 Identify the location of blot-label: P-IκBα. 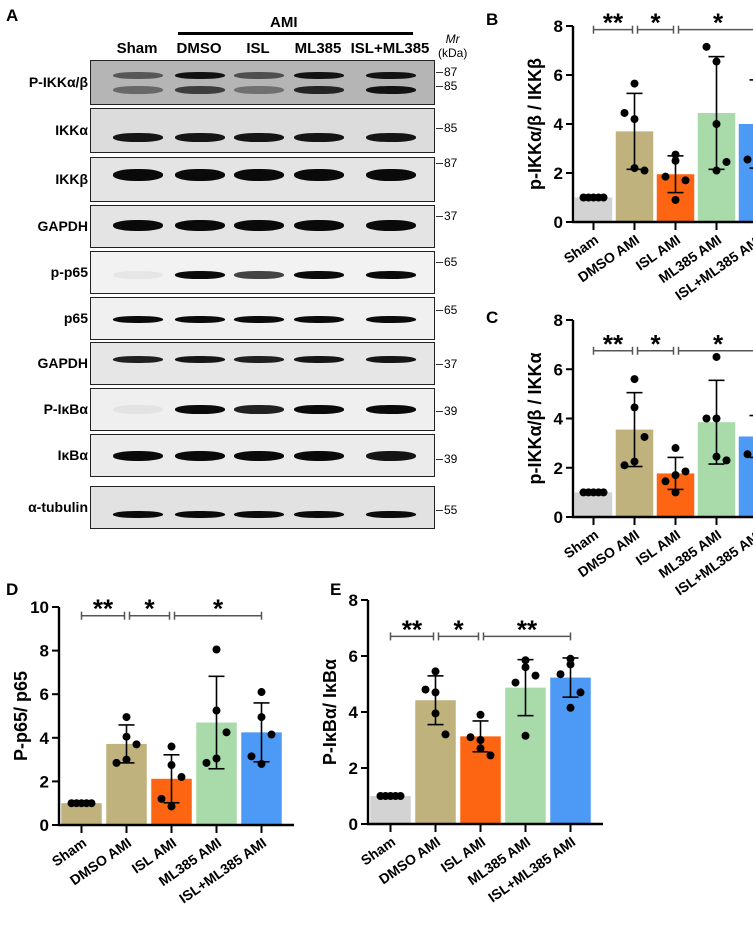
(66, 409).